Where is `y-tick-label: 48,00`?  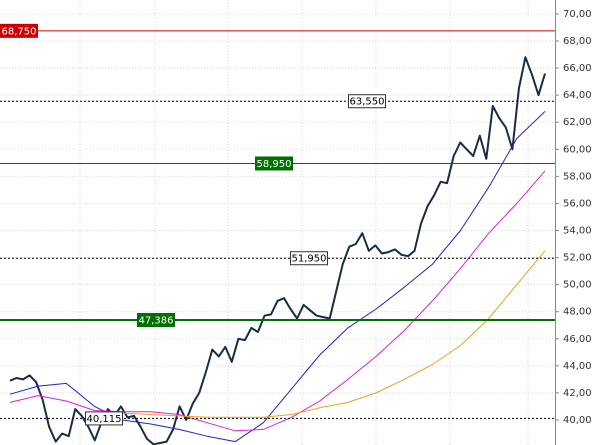
y-tick-label: 48,00 is located at coordinates (577, 312).